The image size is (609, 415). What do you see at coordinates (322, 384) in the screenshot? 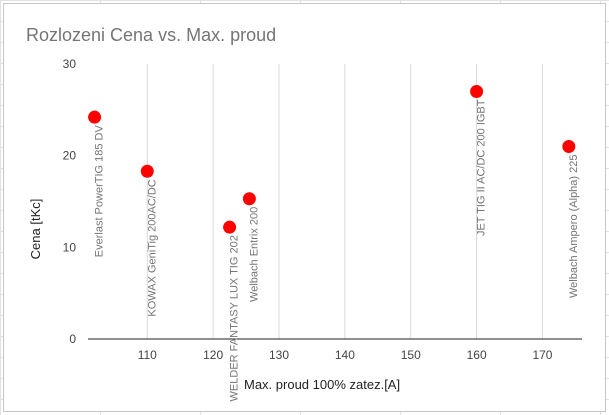
I see `x-axis-label: Max. proud 100% zatez.[A]` at bounding box center [322, 384].